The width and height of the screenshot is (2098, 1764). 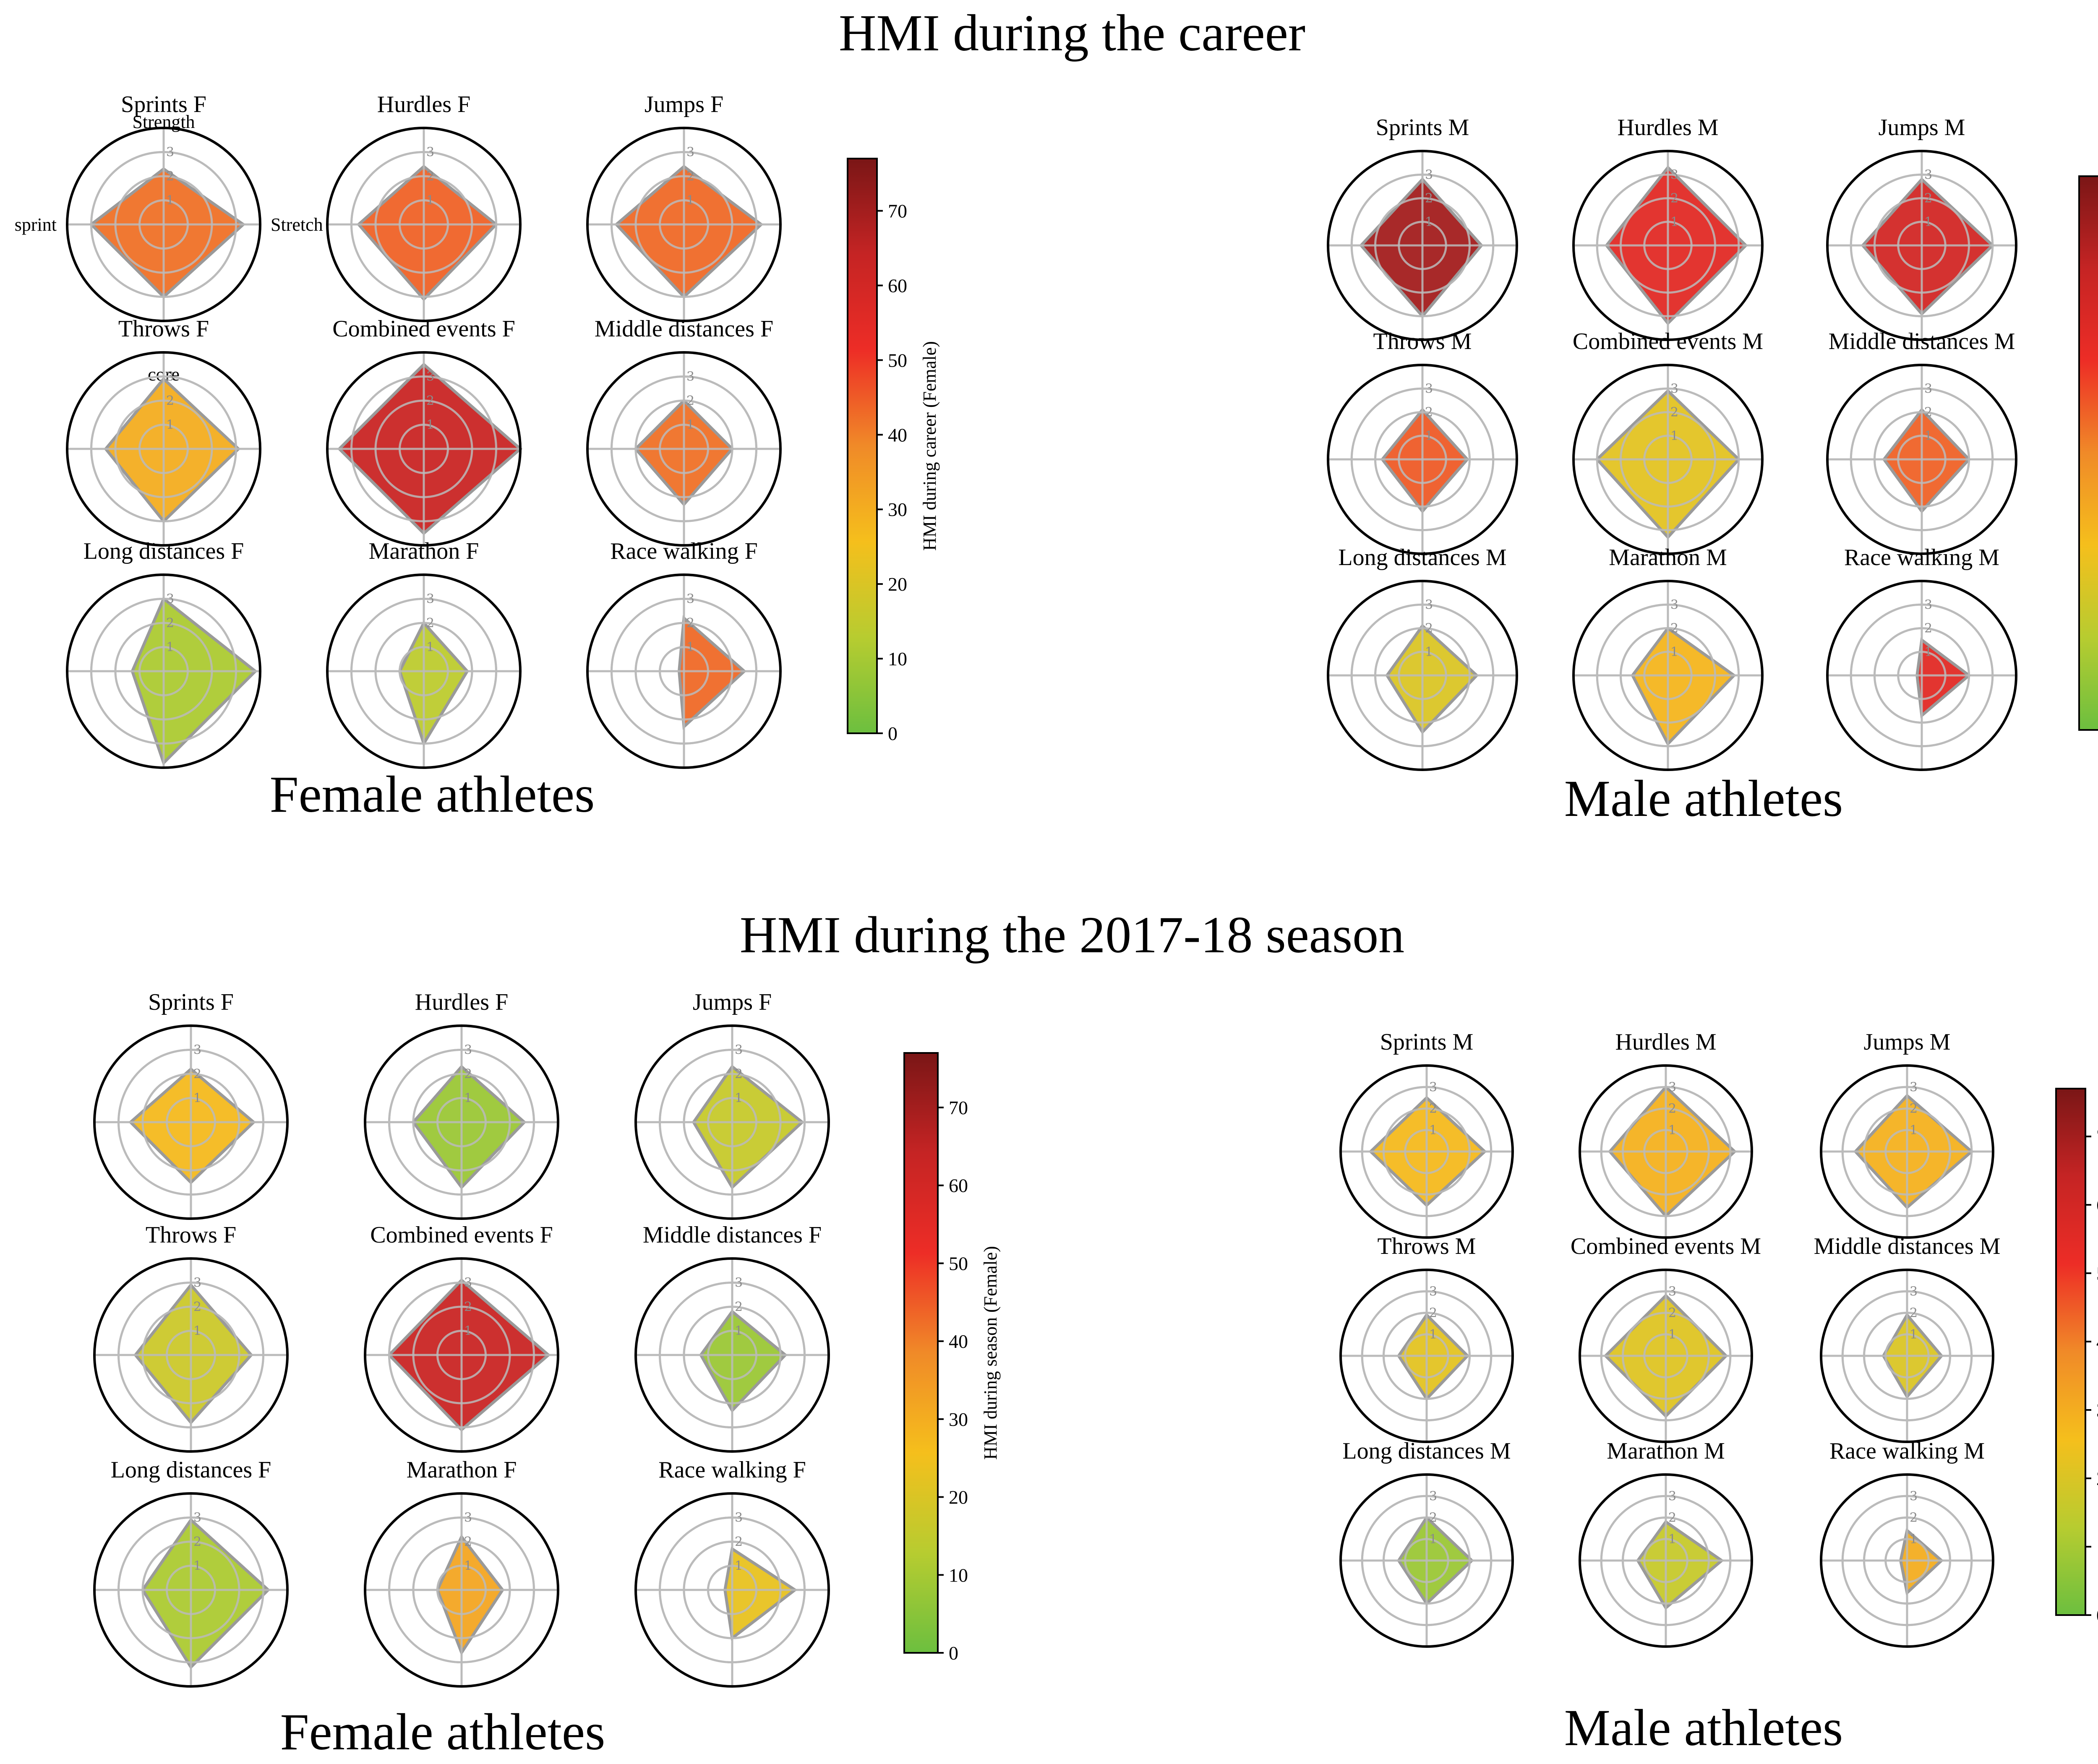 I want to click on radar-combined-events-m: 1 2 3 Combined events M, so click(x=1668, y=441).